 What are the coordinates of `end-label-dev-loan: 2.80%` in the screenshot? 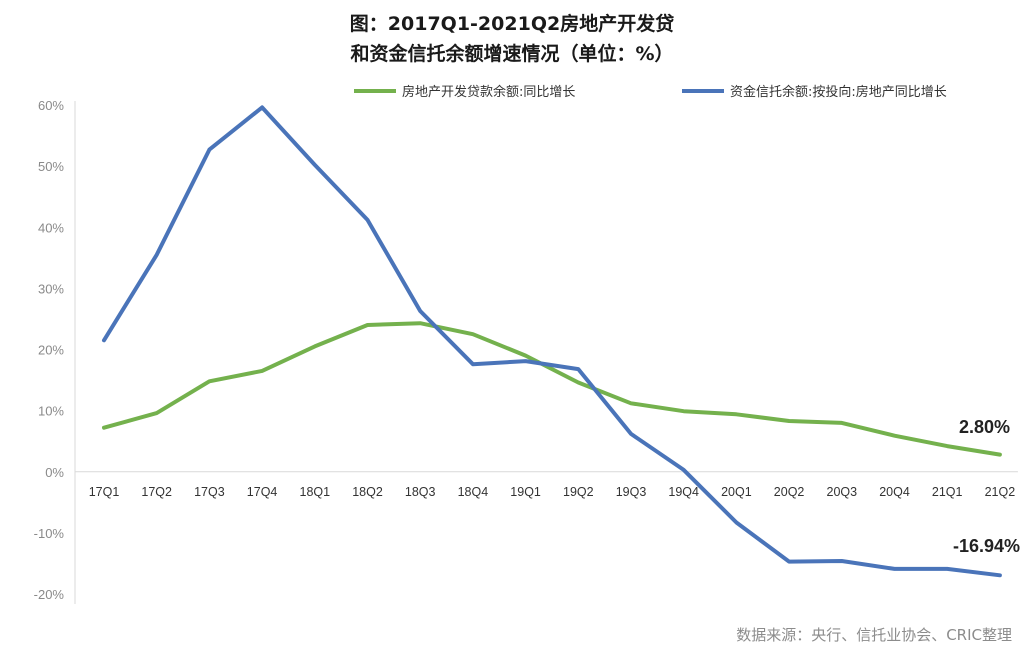 It's located at (984, 427).